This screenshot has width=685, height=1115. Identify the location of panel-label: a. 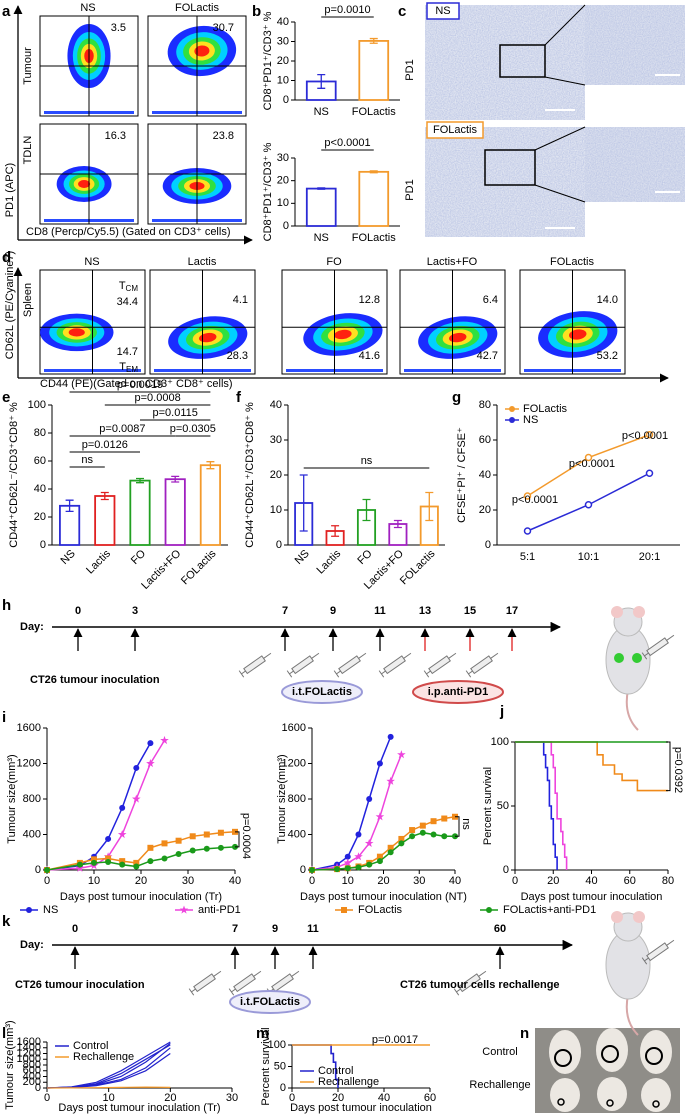
(6, 11).